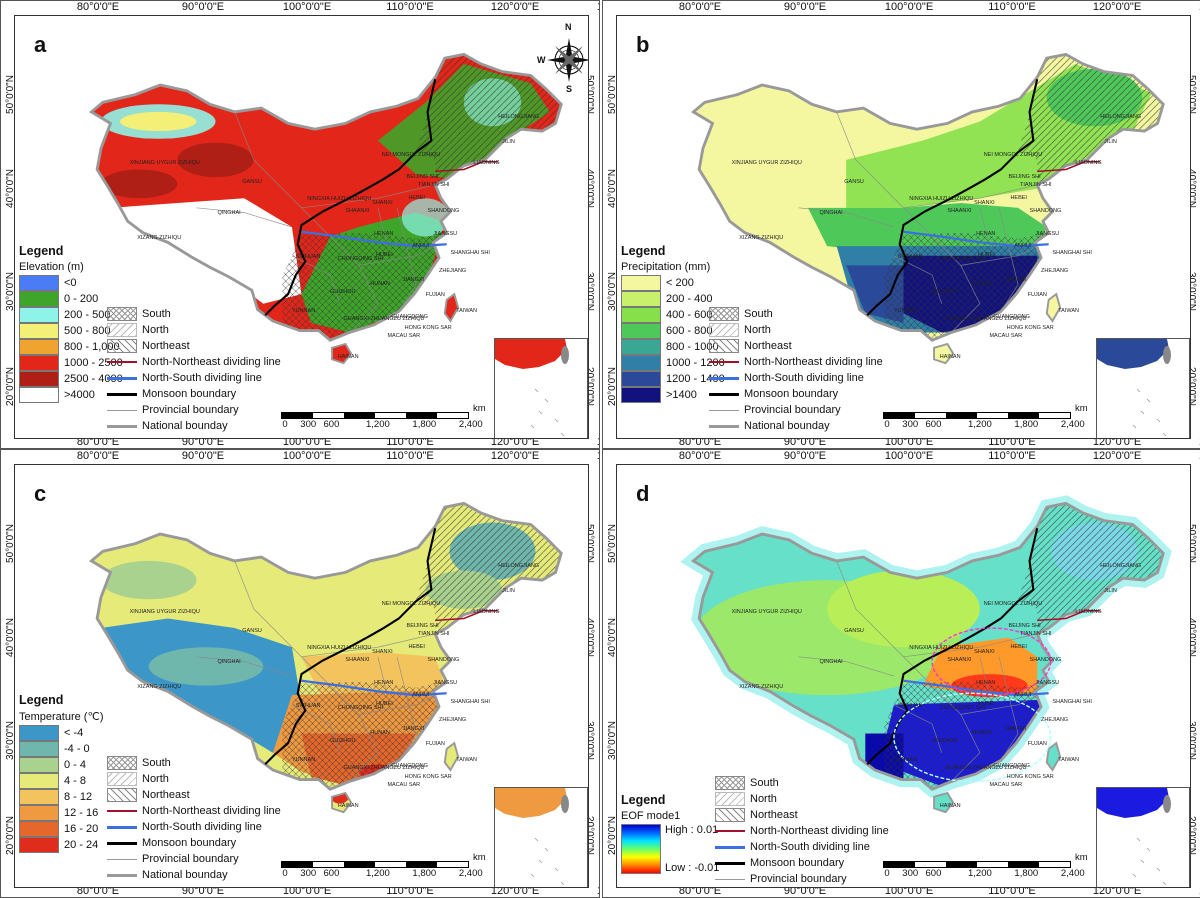 The height and width of the screenshot is (898, 1200). What do you see at coordinates (71, 299) in the screenshot?
I see `legend-class: 0 - 200` at bounding box center [71, 299].